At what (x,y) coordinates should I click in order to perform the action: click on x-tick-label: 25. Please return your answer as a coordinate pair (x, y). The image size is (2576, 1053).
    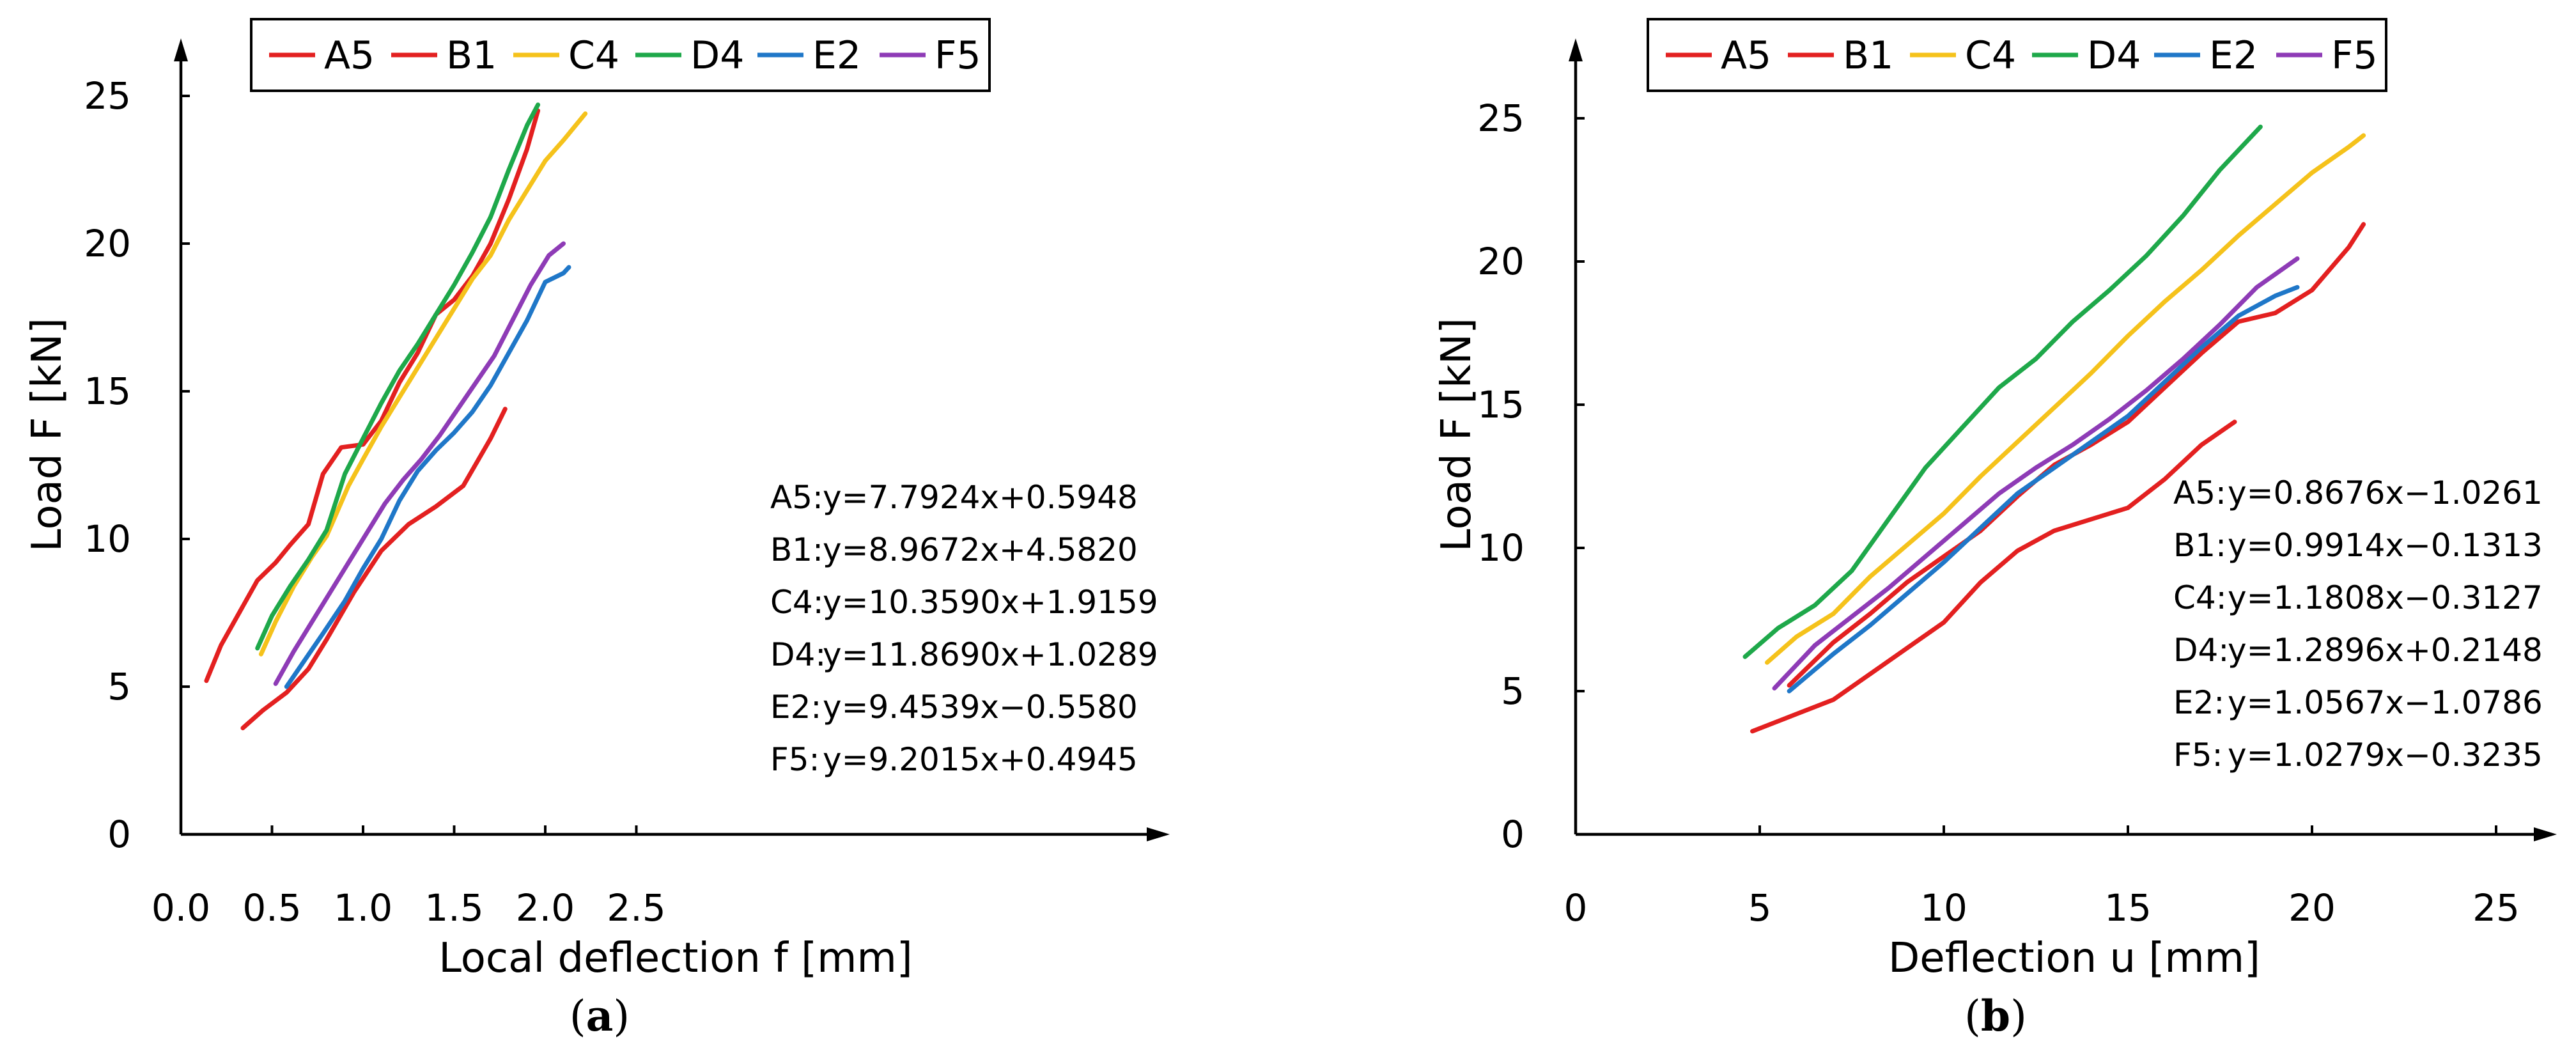
    Looking at the image, I should click on (2496, 908).